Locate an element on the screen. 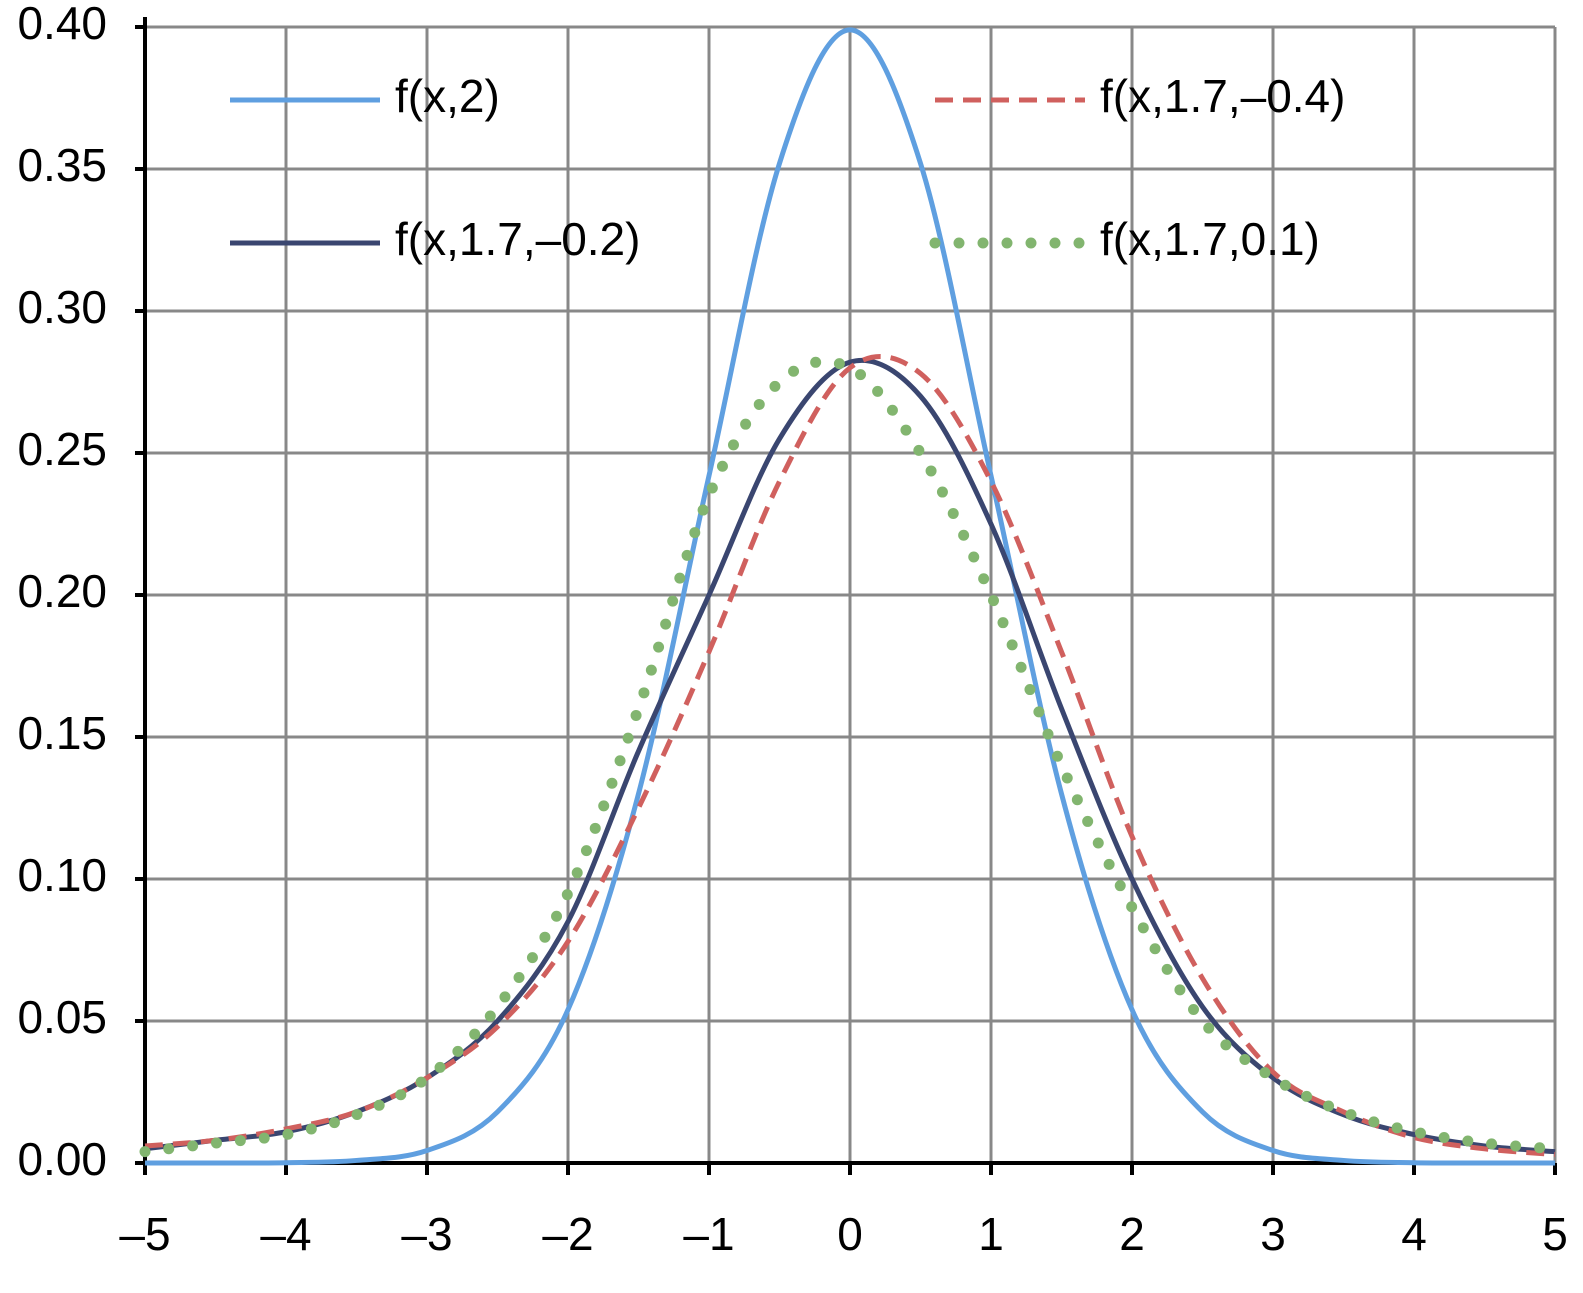  x-tick-label: 3 is located at coordinates (1273, 1234).